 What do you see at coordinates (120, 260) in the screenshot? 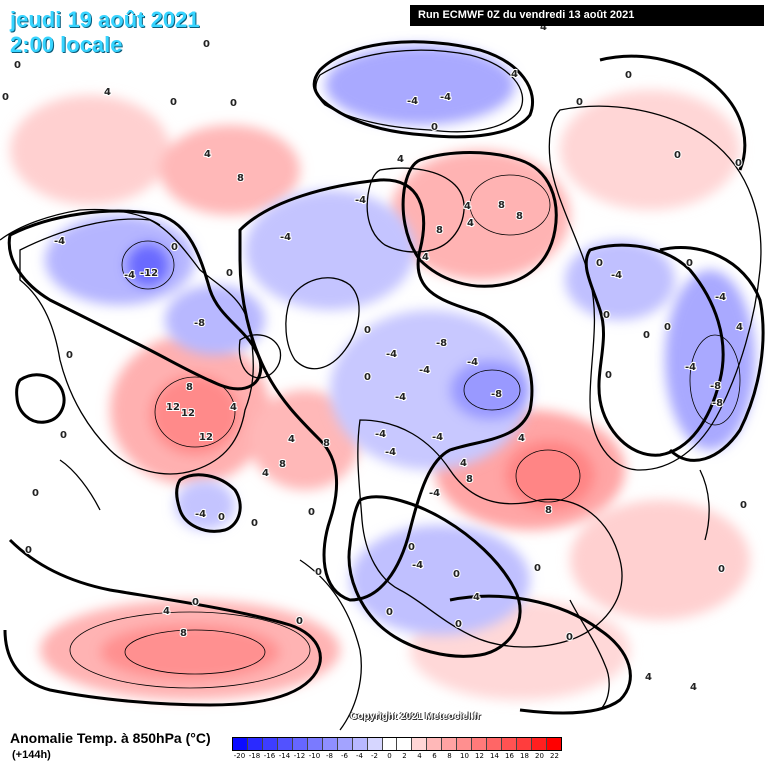
I see `cold-area-alaska` at bounding box center [120, 260].